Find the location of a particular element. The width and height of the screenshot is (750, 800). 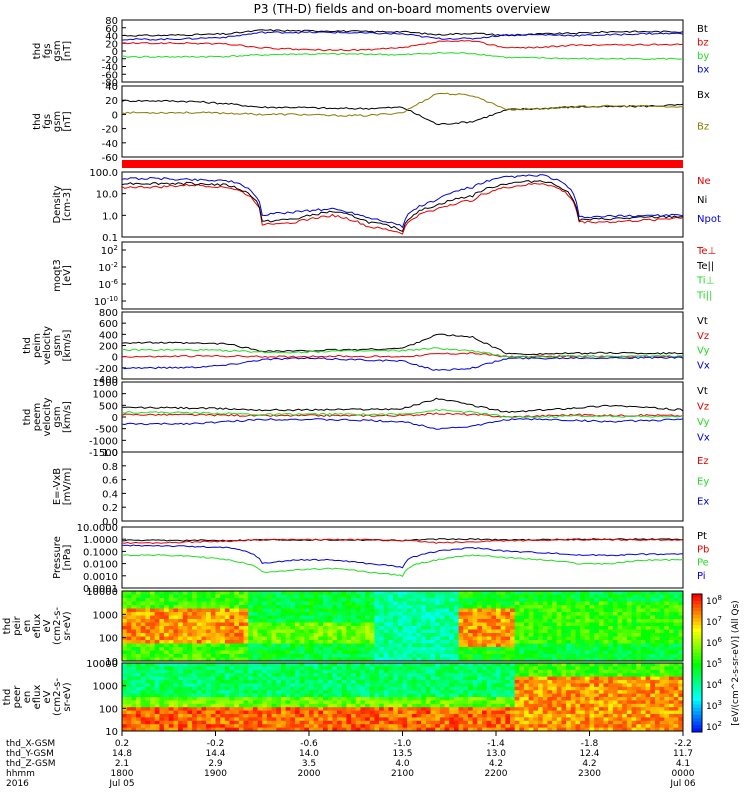

ylabel-line: gsm is located at coordinates (57, 121).